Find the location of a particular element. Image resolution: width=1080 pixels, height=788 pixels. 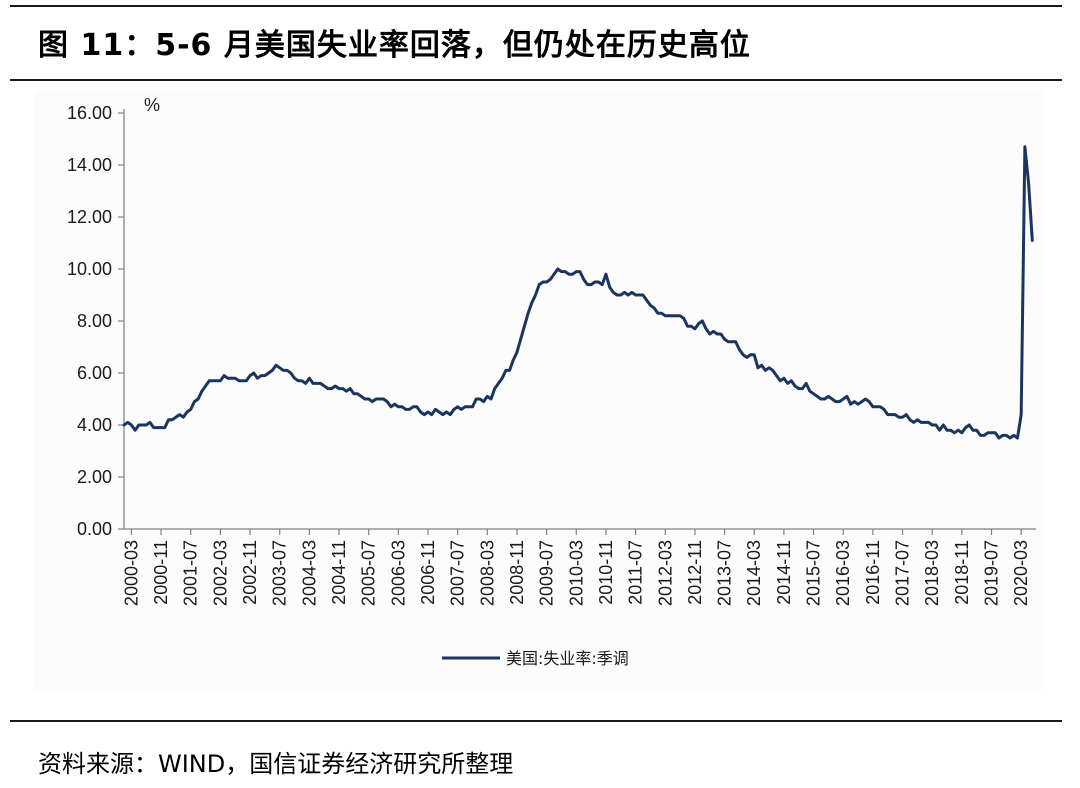

x-tick-label: 2016-03 is located at coordinates (843, 573).